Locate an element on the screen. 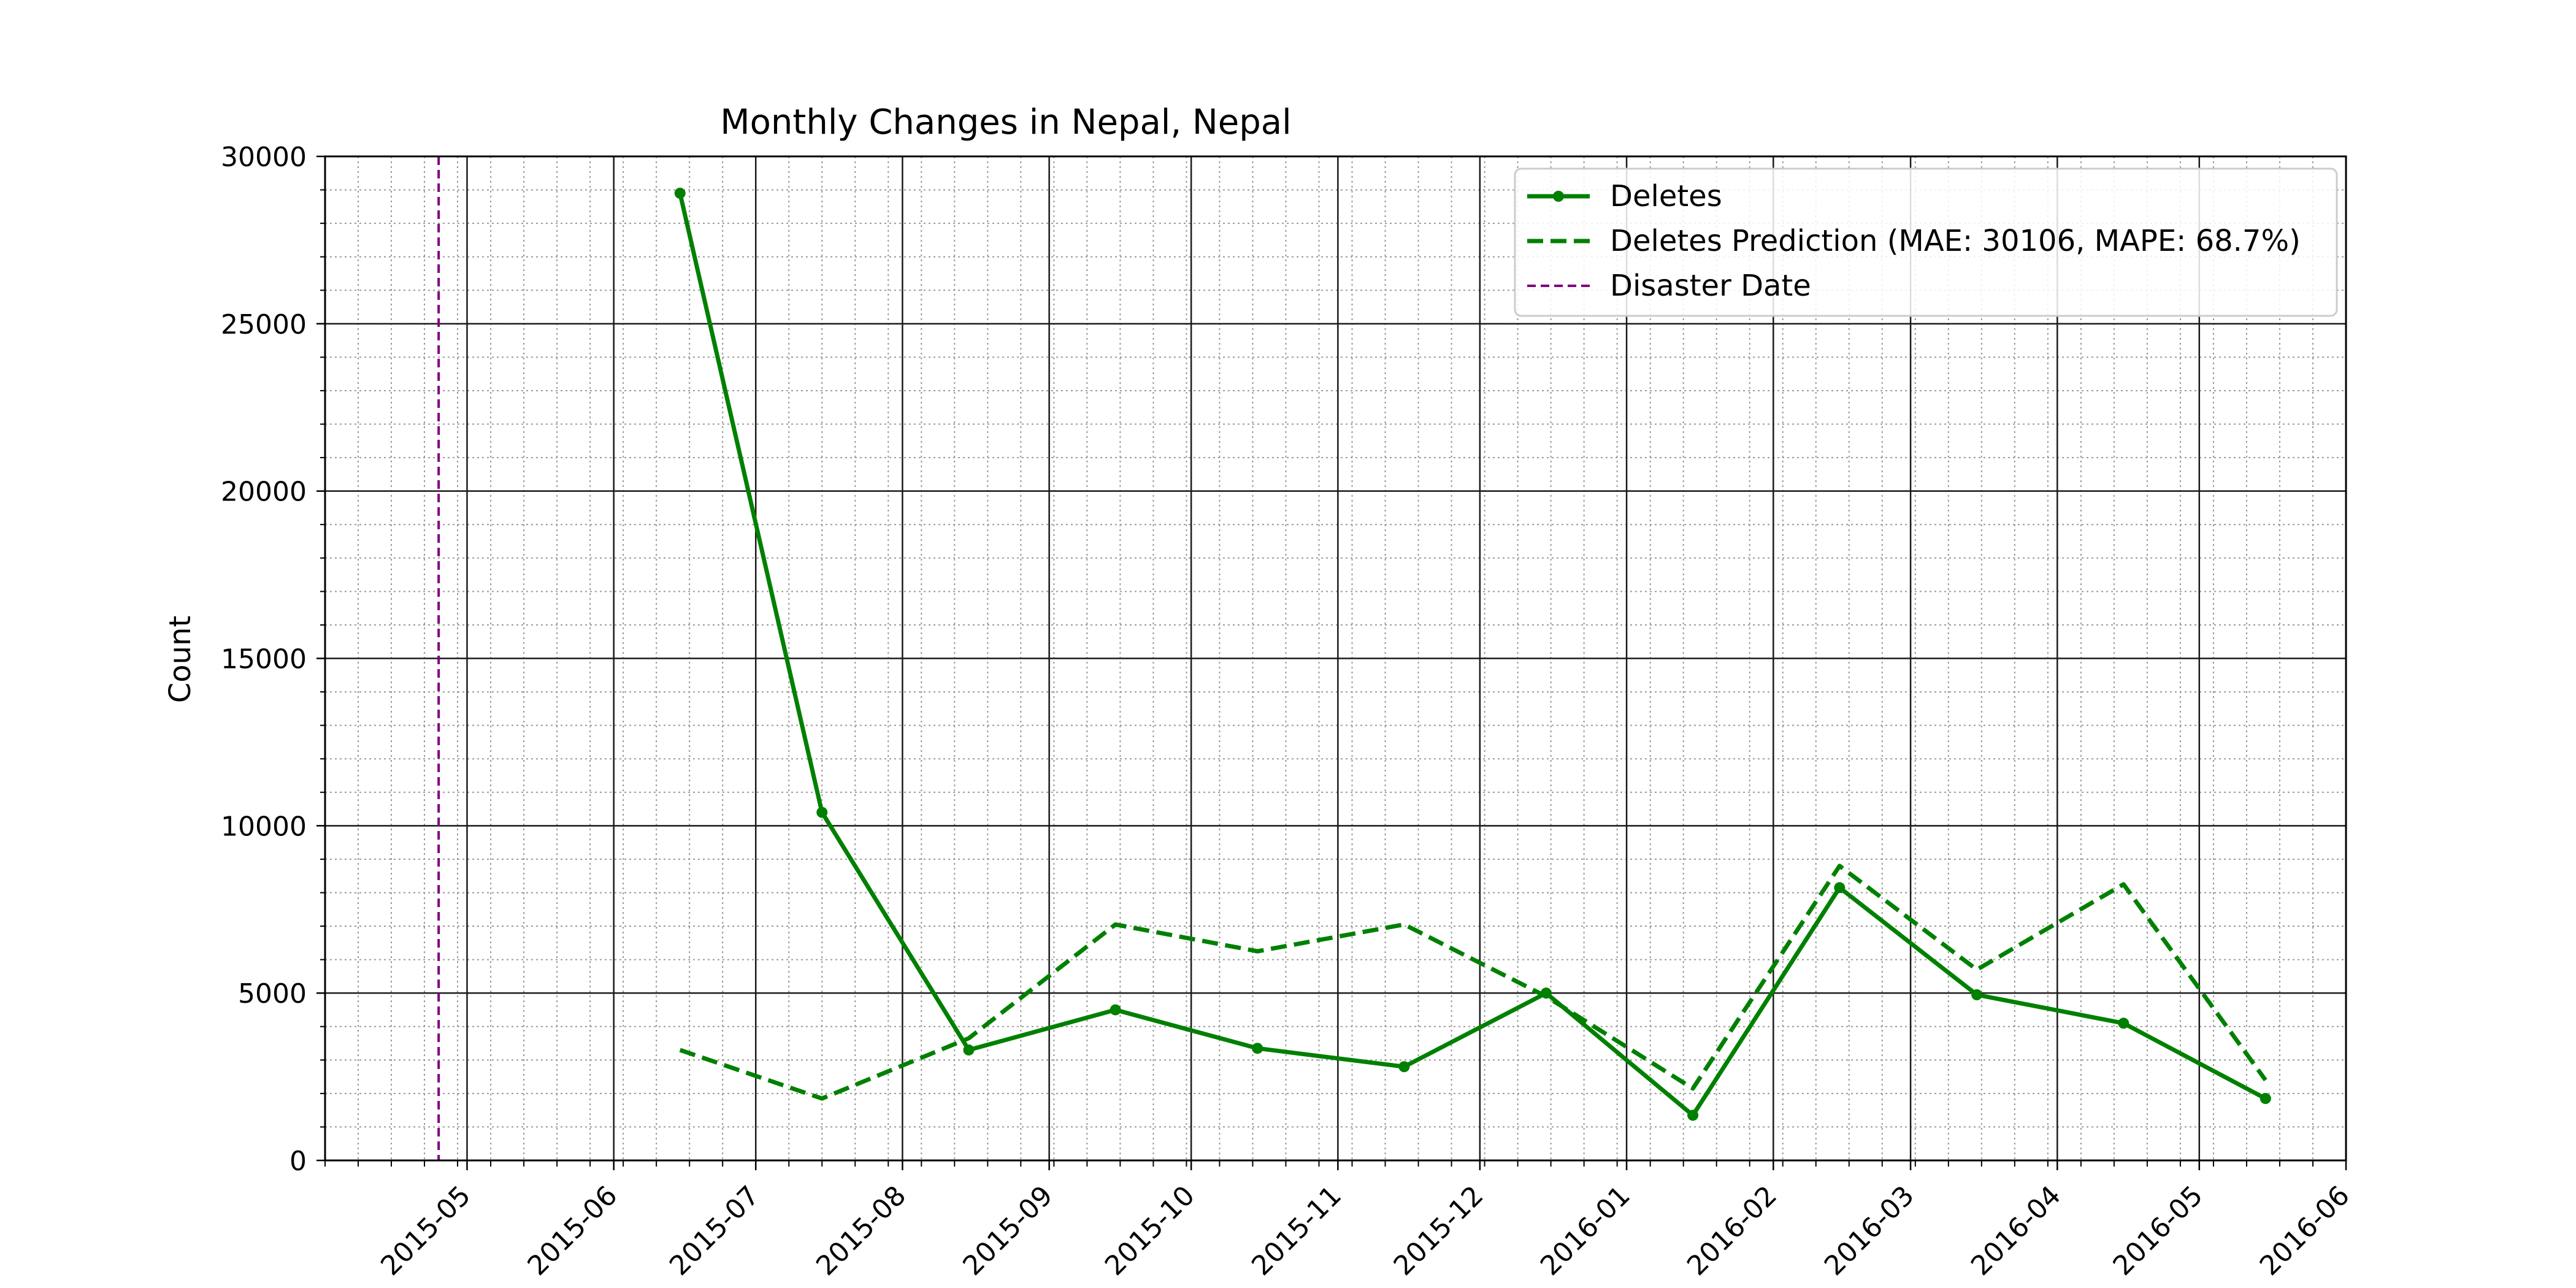 Image resolution: width=2576 pixels, height=1288 pixels. y-tick-label: 25000 is located at coordinates (264, 324).